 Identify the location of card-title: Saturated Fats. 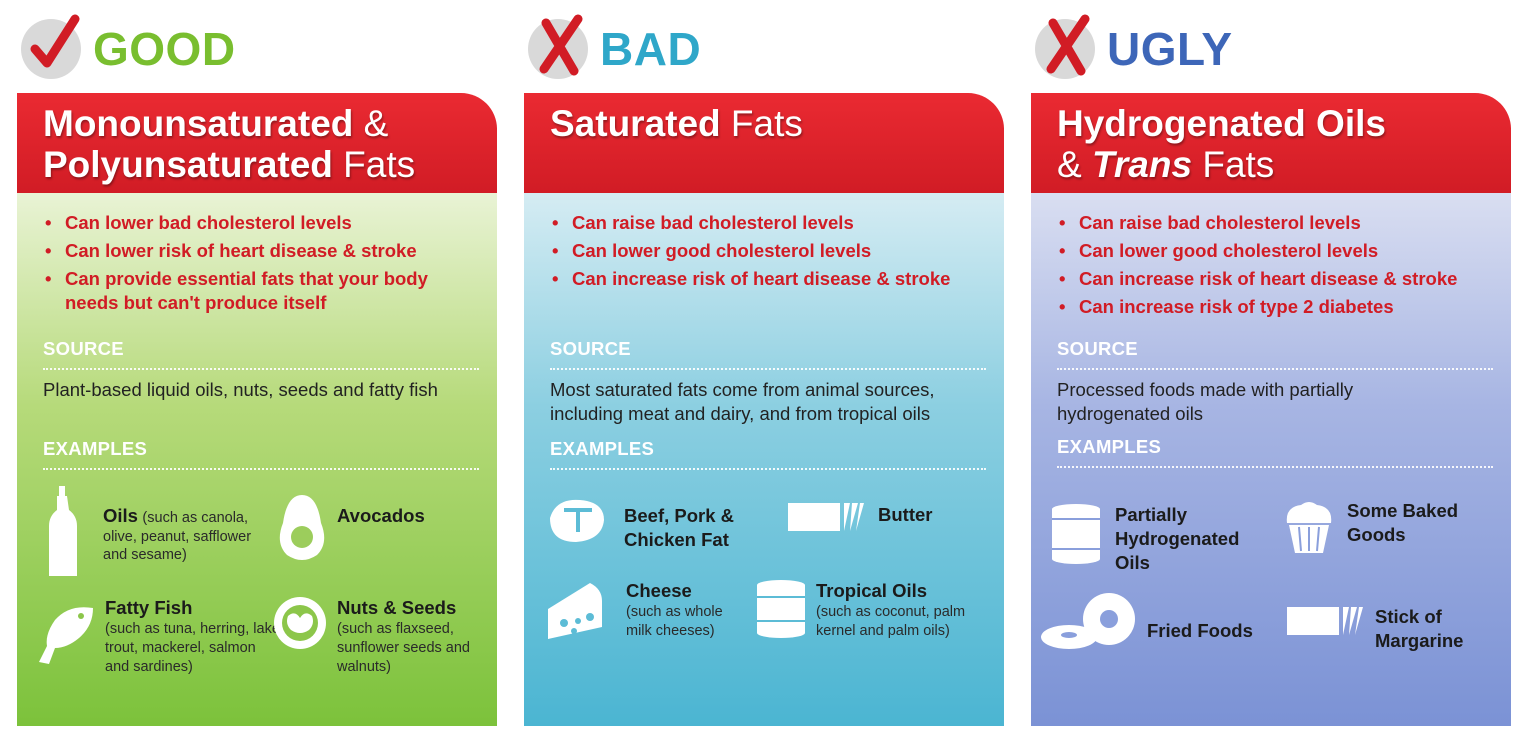
(764, 143).